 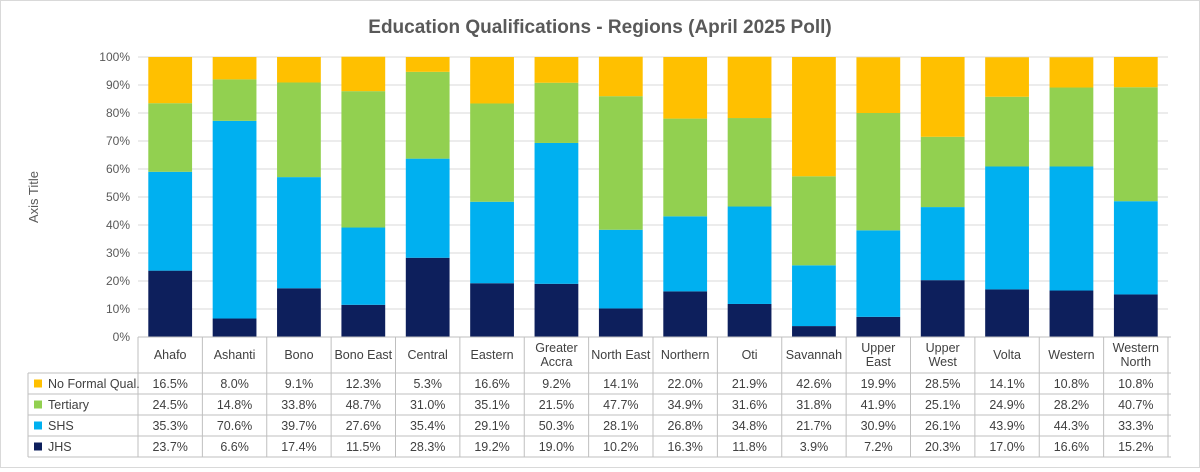 I want to click on data-label: 41.9%, so click(x=878, y=405).